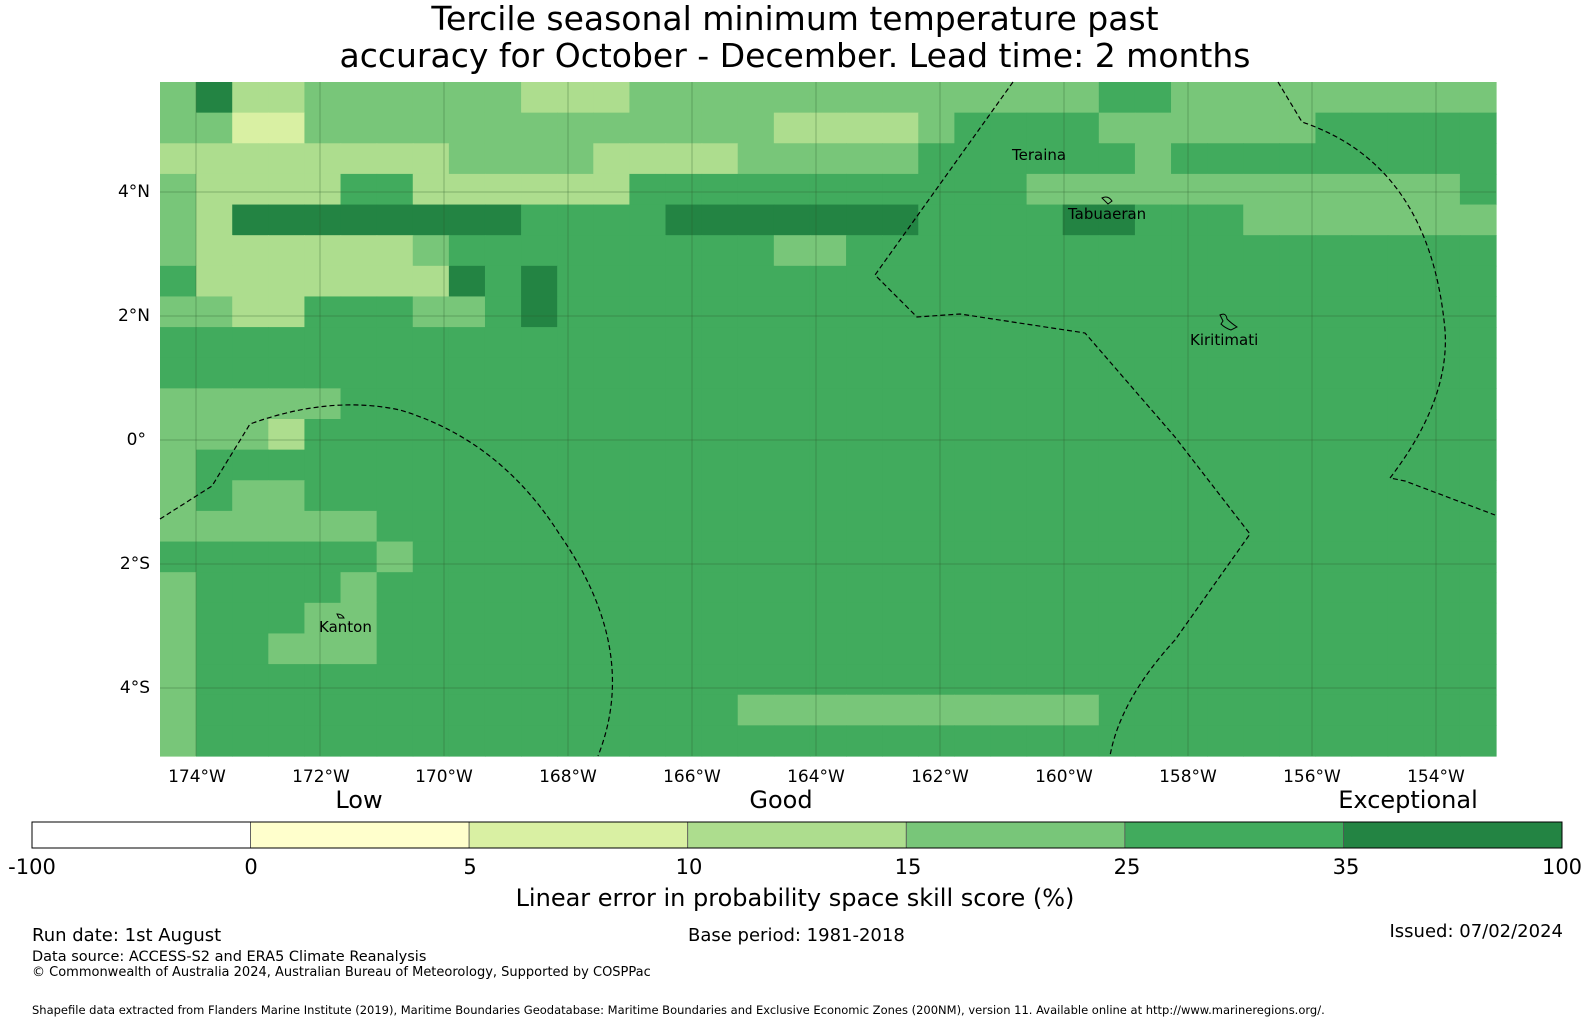 The height and width of the screenshot is (1020, 1590). What do you see at coordinates (1408, 800) in the screenshot?
I see `legend-heading-exceptional: Exceptional` at bounding box center [1408, 800].